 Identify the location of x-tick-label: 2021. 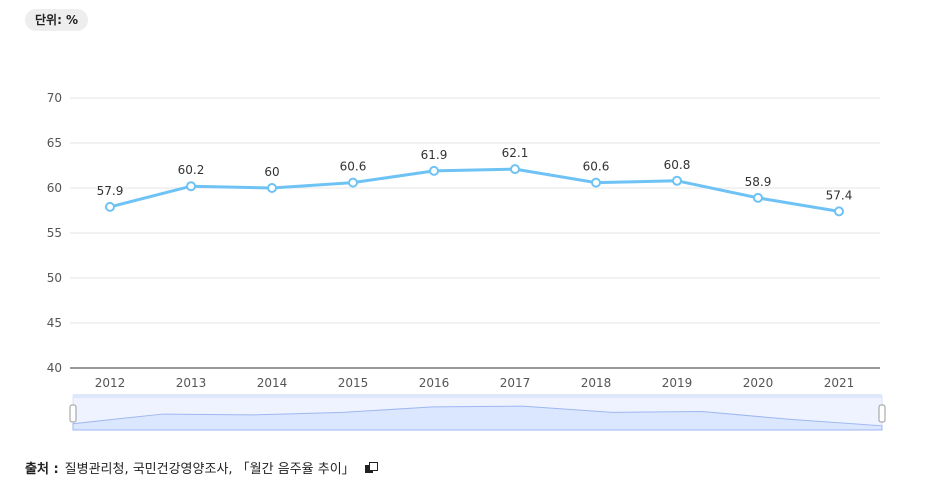
(839, 383).